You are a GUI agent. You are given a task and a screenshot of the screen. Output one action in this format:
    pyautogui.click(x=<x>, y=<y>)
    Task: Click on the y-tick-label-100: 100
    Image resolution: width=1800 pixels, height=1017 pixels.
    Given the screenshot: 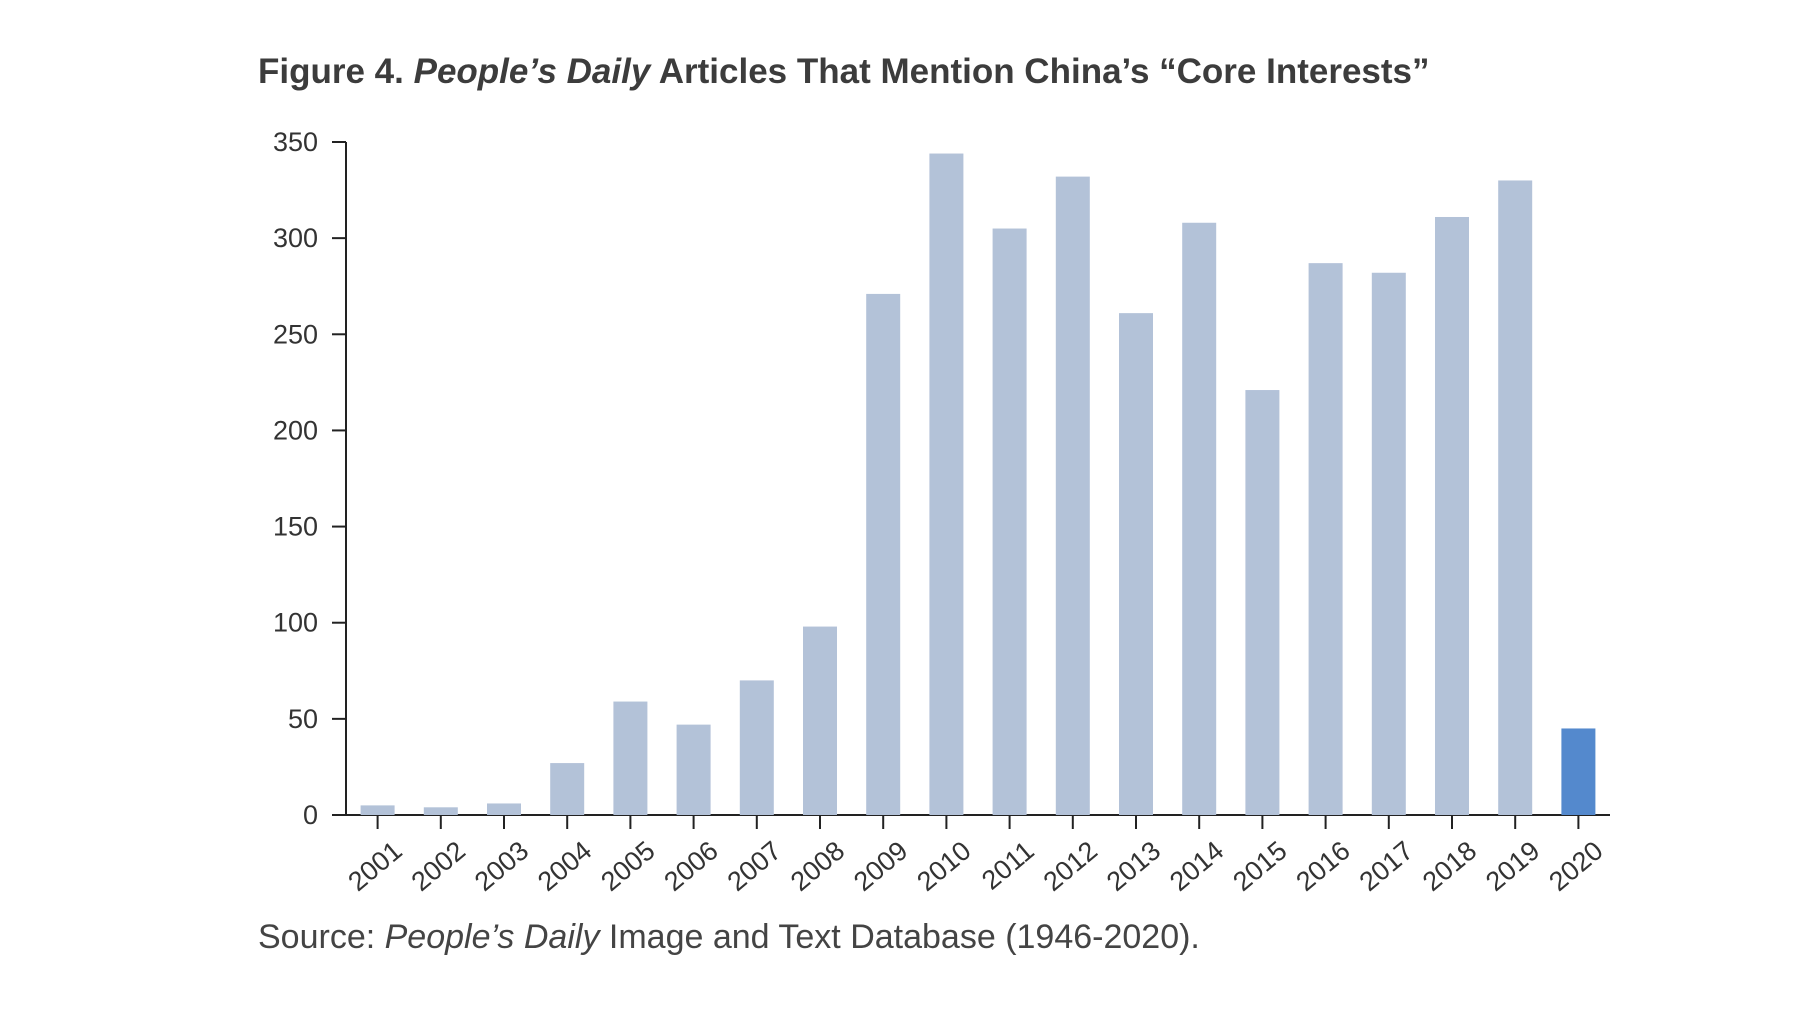 What is the action you would take?
    pyautogui.click(x=295, y=623)
    